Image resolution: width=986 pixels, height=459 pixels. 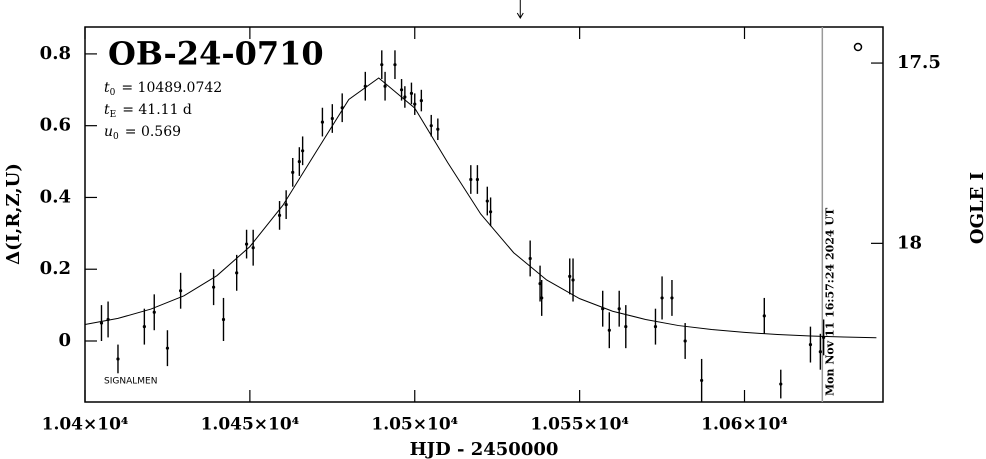 I want to click on parameter-value: = 41.11 d, so click(x=157, y=110).